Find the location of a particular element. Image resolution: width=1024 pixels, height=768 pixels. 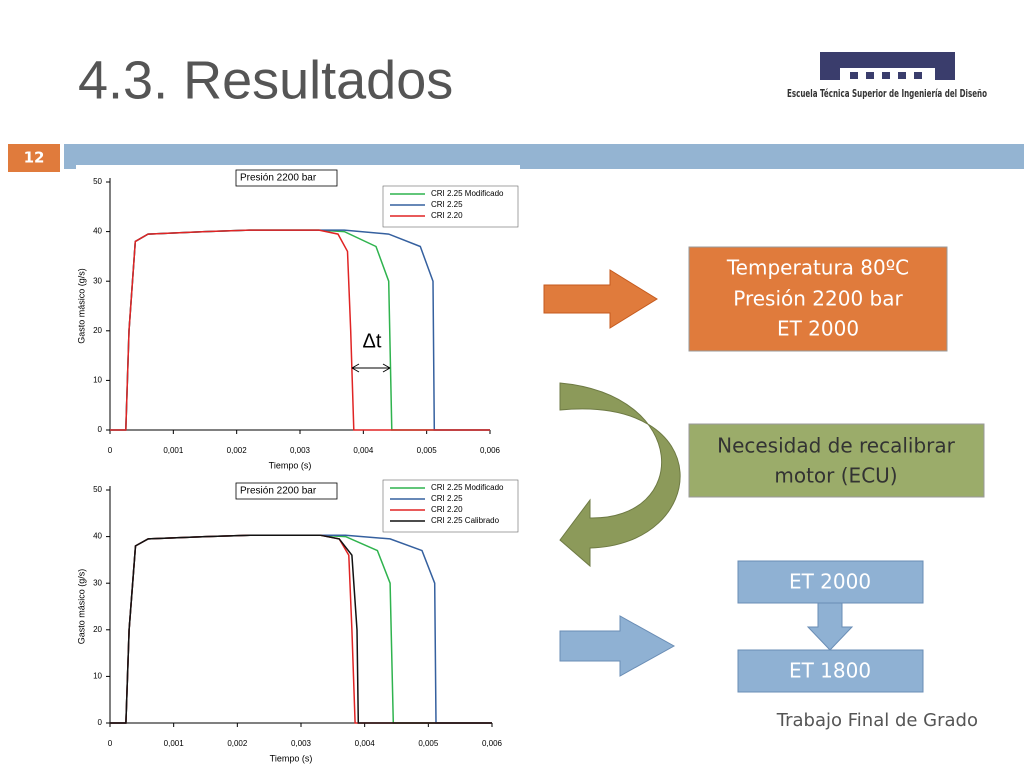

green-box is located at coordinates (836, 460).